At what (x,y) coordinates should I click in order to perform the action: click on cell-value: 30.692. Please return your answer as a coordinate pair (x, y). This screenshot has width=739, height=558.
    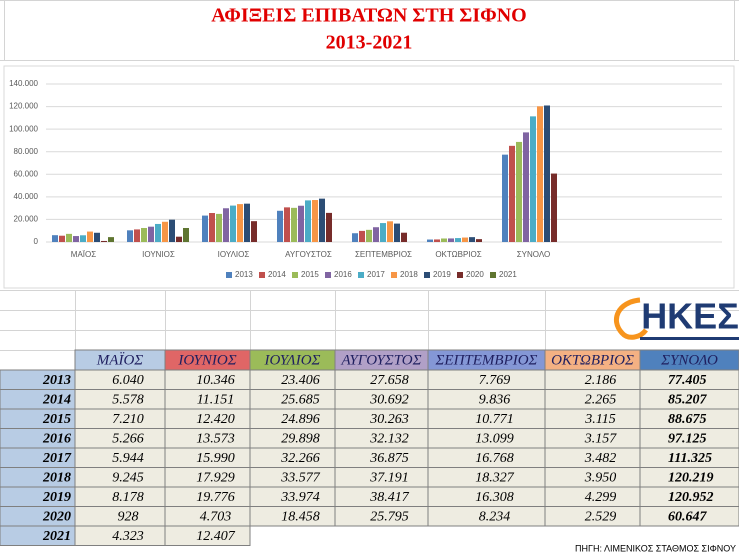
    Looking at the image, I should click on (389, 399).